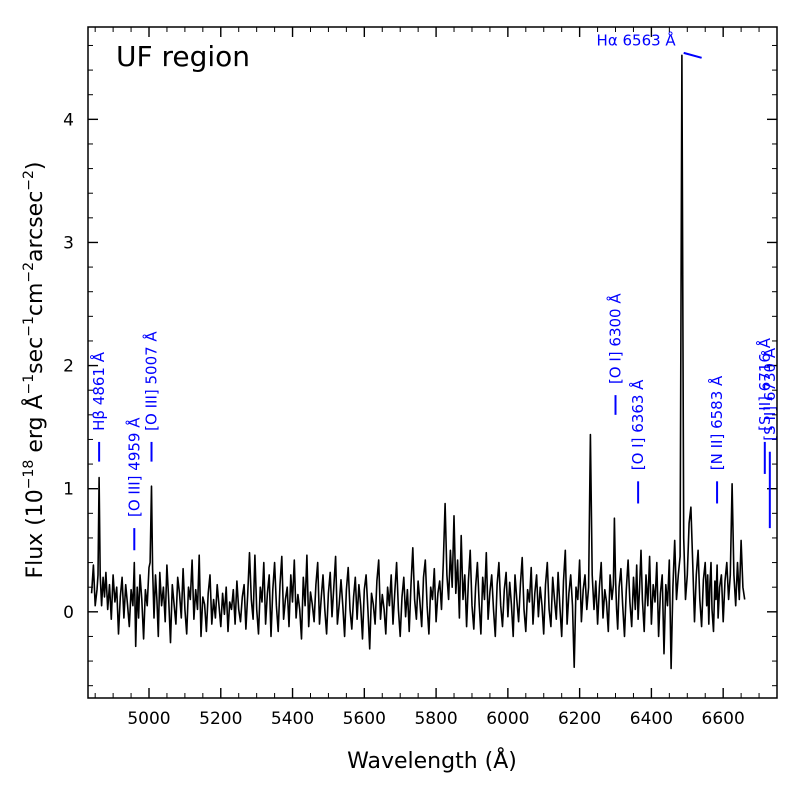  I want to click on x-tick-label: 5200, so click(220, 719).